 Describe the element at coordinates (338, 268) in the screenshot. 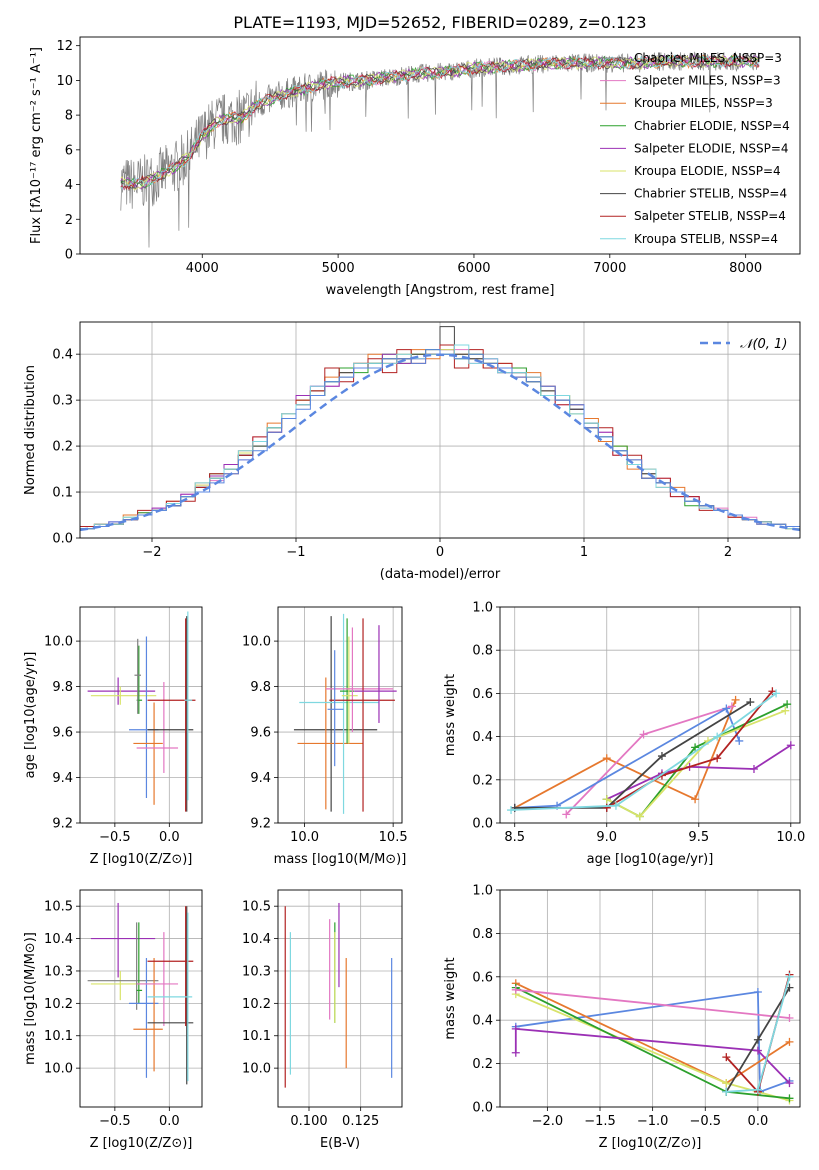

I see `x-tick-label: 5000` at that location.